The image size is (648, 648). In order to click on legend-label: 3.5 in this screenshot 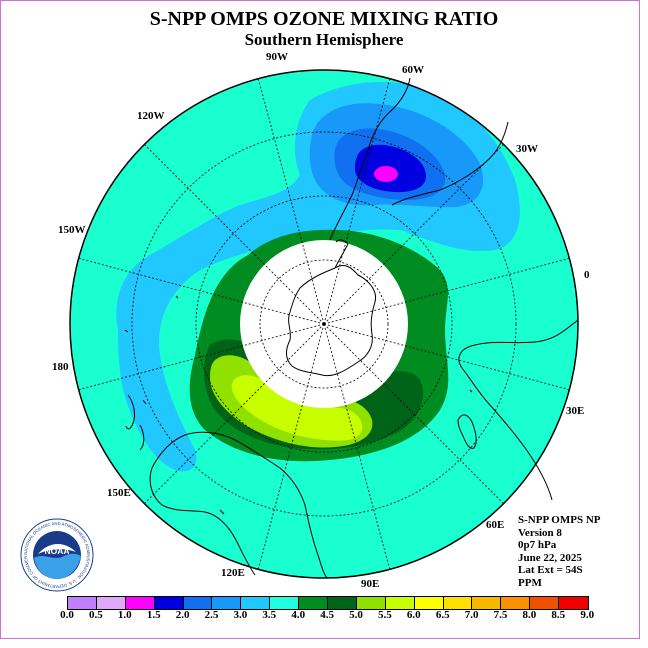, I will do `click(269, 615)`.